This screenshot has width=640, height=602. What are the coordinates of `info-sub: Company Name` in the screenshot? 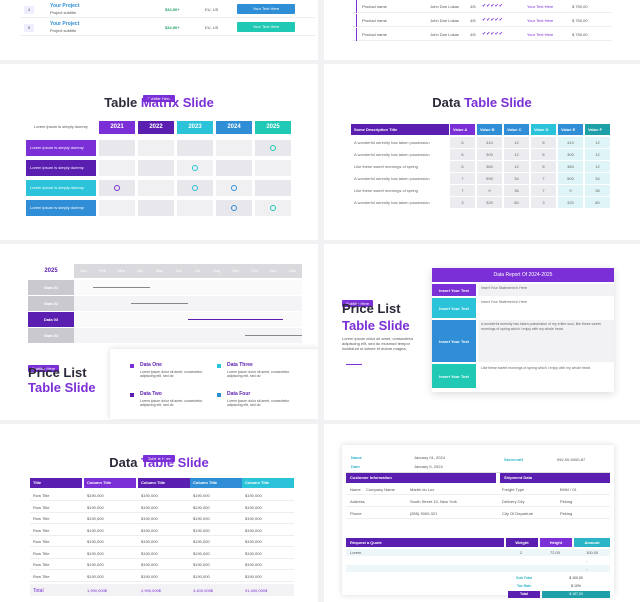 It's located at (380, 489).